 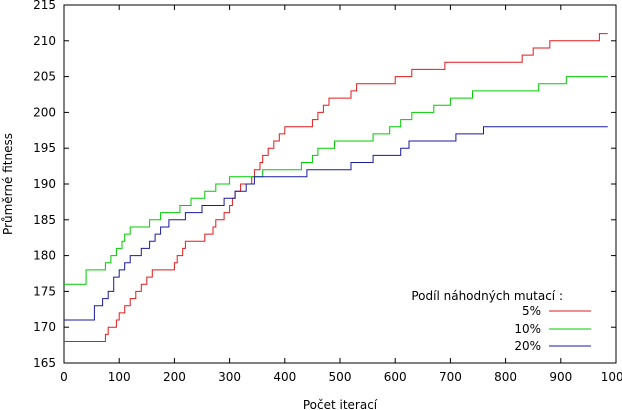 I want to click on x-tick-label: 600, so click(x=395, y=377).